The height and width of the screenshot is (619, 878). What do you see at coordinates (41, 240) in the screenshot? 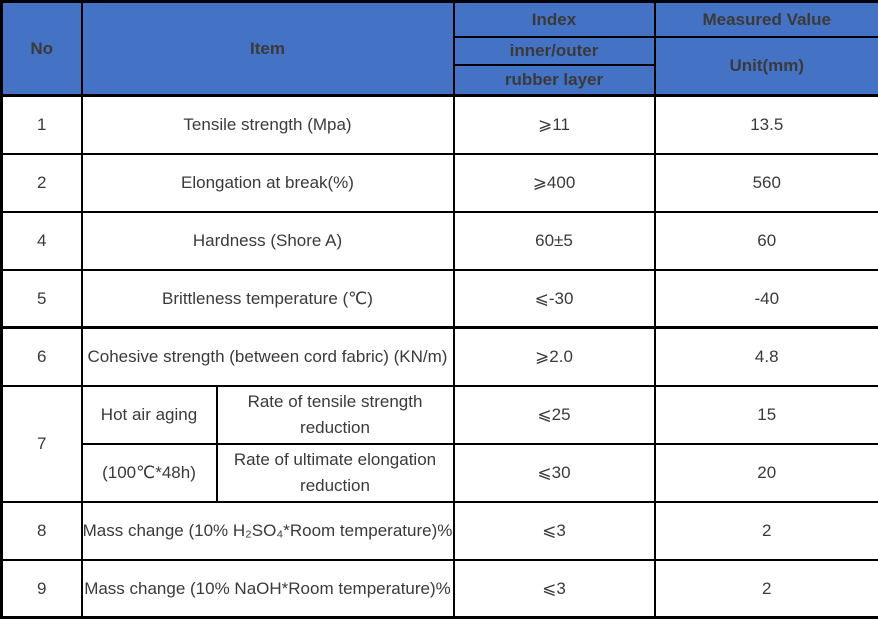
I see `cell-no: 4` at bounding box center [41, 240].